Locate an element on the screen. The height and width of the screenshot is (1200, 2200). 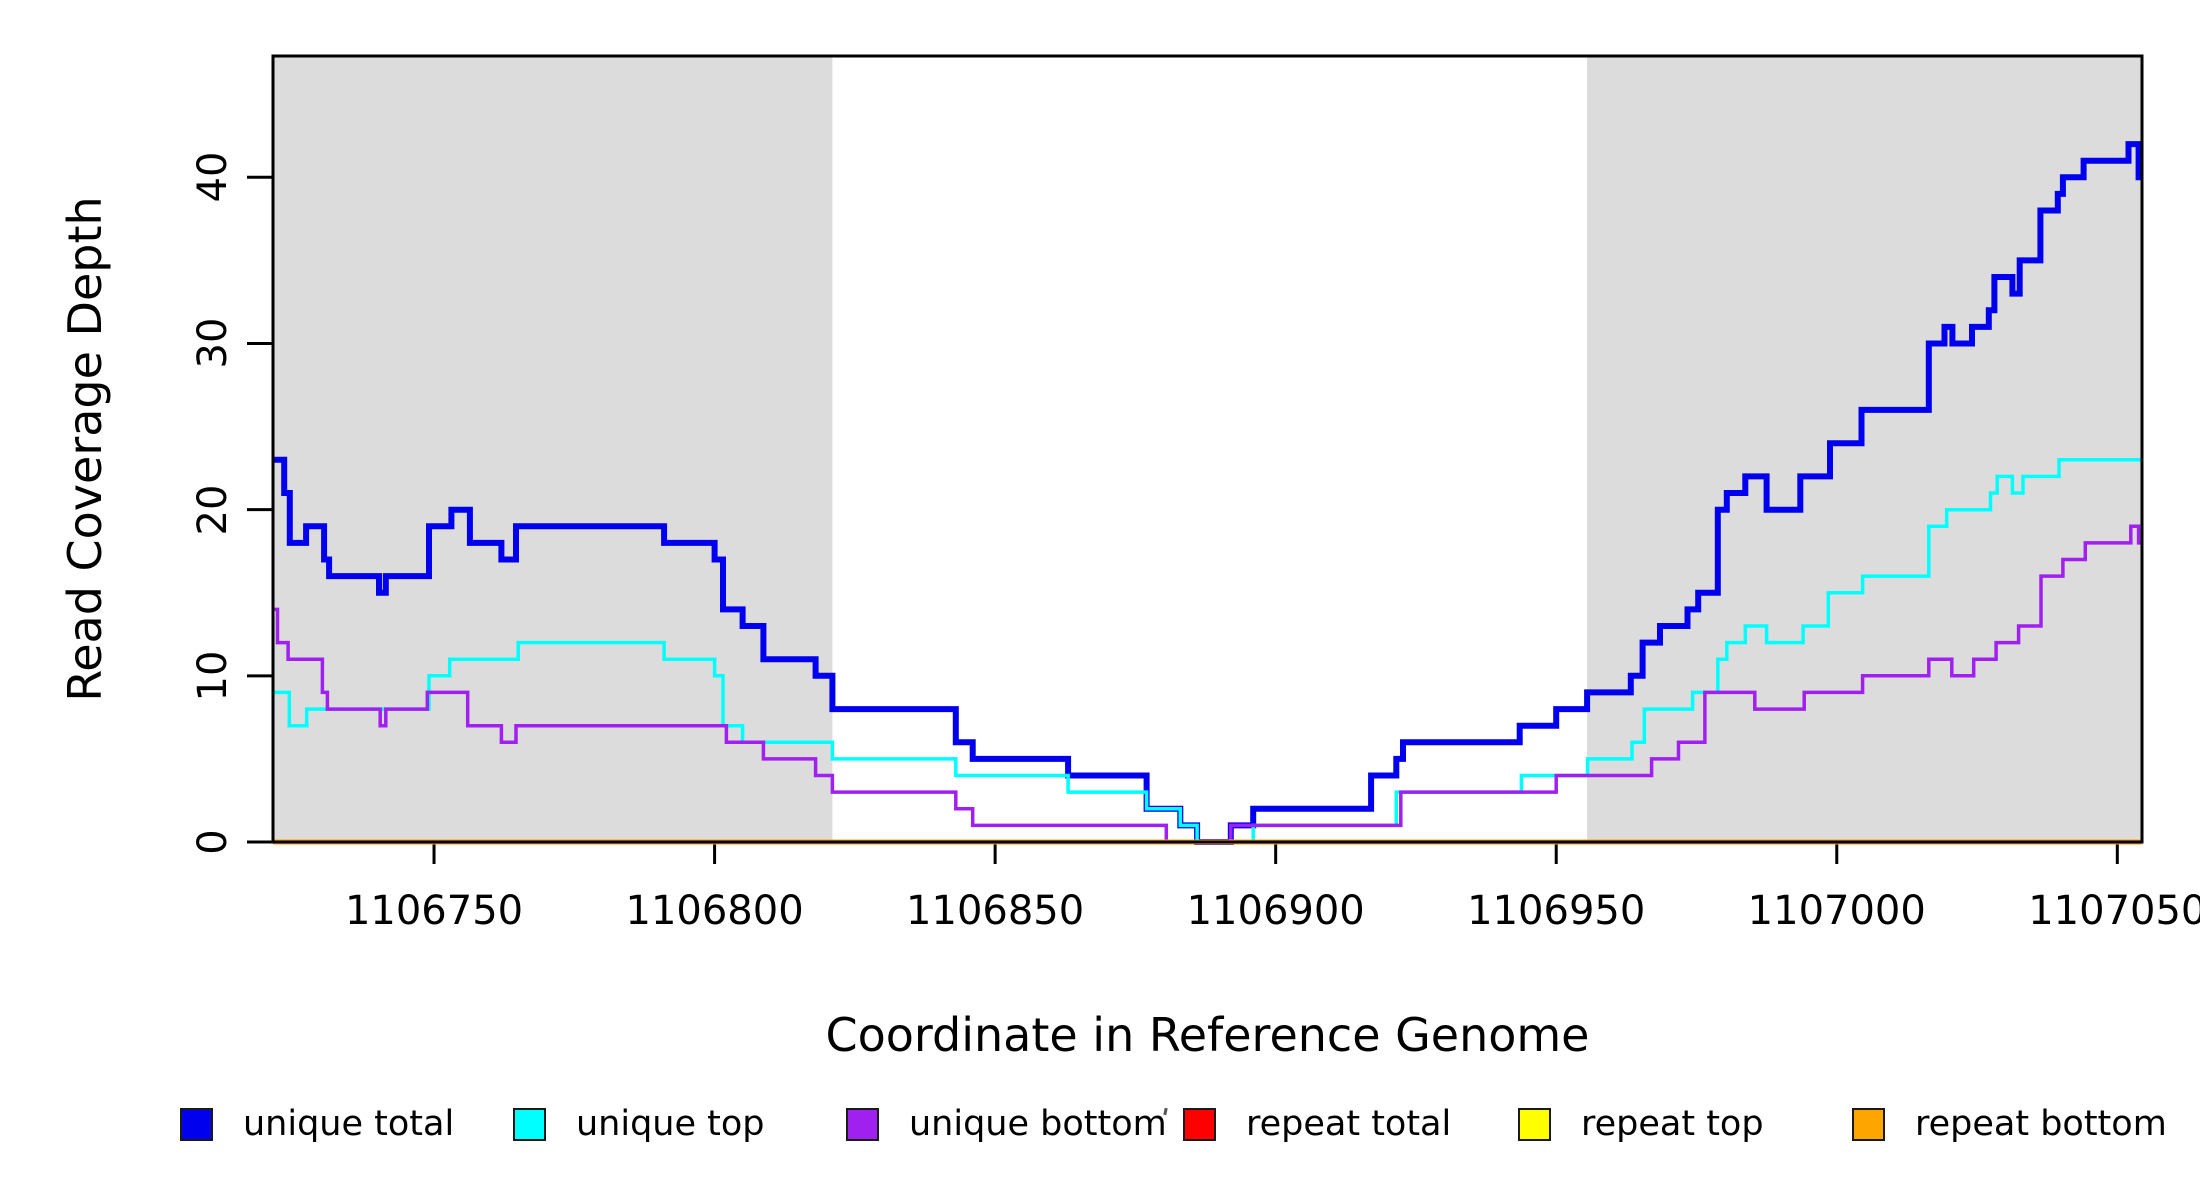
y-tick-label: 10 is located at coordinates (213, 676).